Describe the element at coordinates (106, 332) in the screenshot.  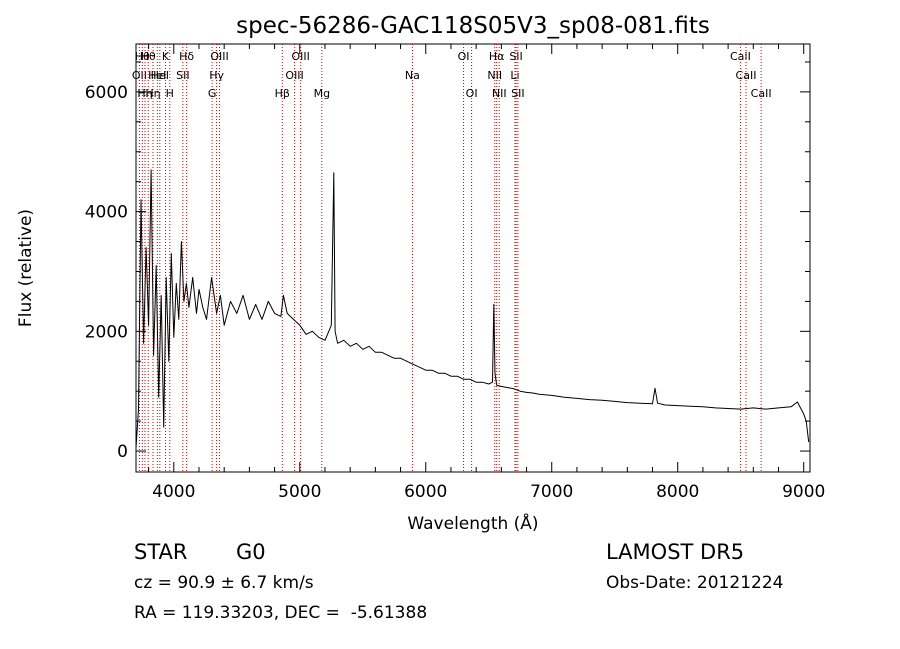
I see `y-tick-label: 2000` at that location.